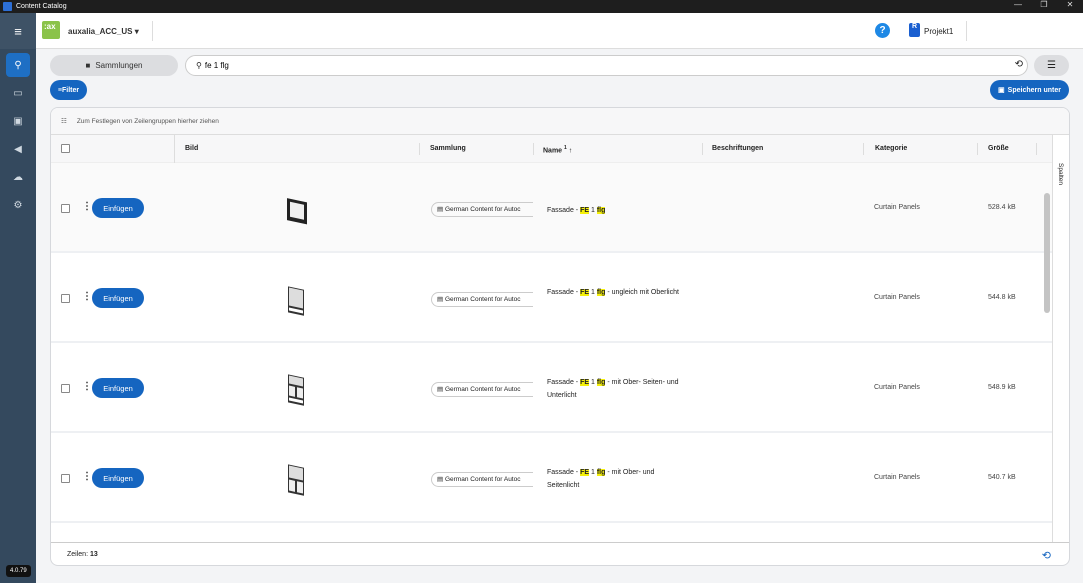 The width and height of the screenshot is (1083, 583). I want to click on sidebar-item-folder: ▭, so click(18, 93).